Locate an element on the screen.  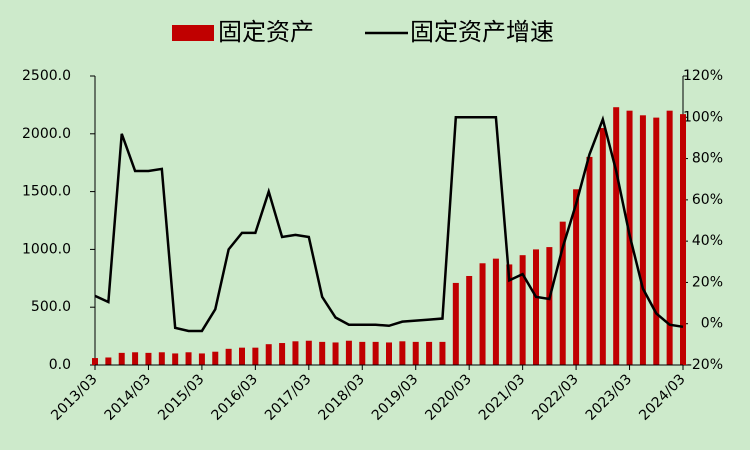
x-tick-label: 2022/03 is located at coordinates (555, 397).